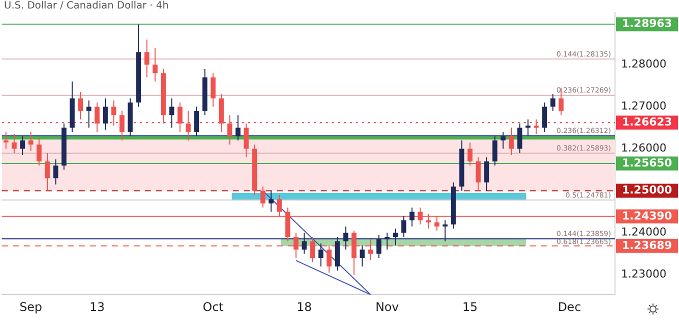 This screenshot has height=321, width=679. Describe the element at coordinates (213, 307) in the screenshot. I see `x-tick-label: Oct` at that location.